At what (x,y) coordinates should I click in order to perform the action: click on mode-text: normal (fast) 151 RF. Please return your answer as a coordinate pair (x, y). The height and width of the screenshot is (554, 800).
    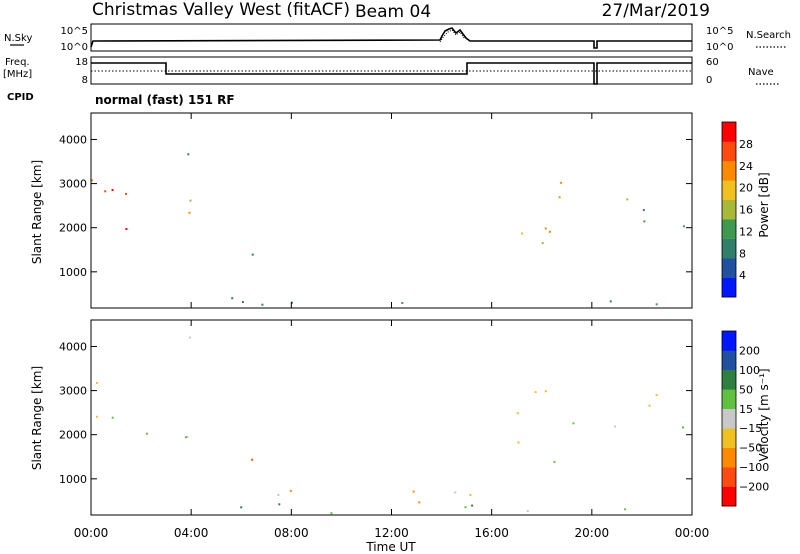
    Looking at the image, I should click on (165, 100).